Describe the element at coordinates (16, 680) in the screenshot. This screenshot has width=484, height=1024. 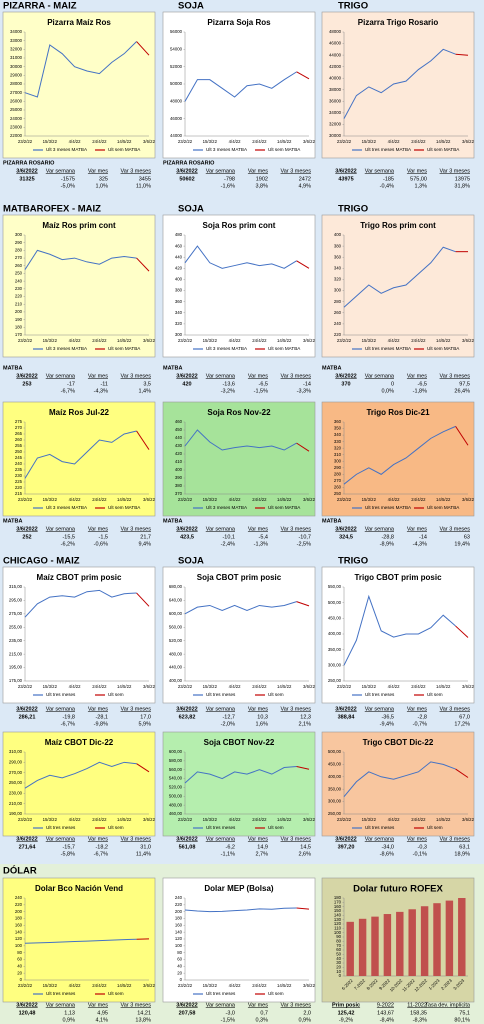
I see `y-tick-label: 175,00` at that location.